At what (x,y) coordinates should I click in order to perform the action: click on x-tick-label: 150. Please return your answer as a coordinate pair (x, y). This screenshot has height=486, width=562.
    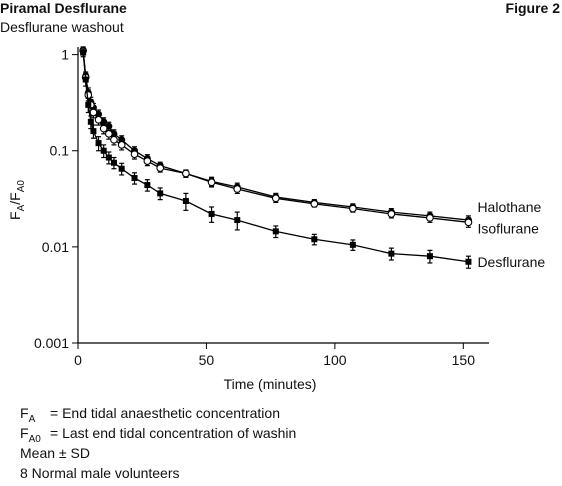
    Looking at the image, I should click on (464, 360).